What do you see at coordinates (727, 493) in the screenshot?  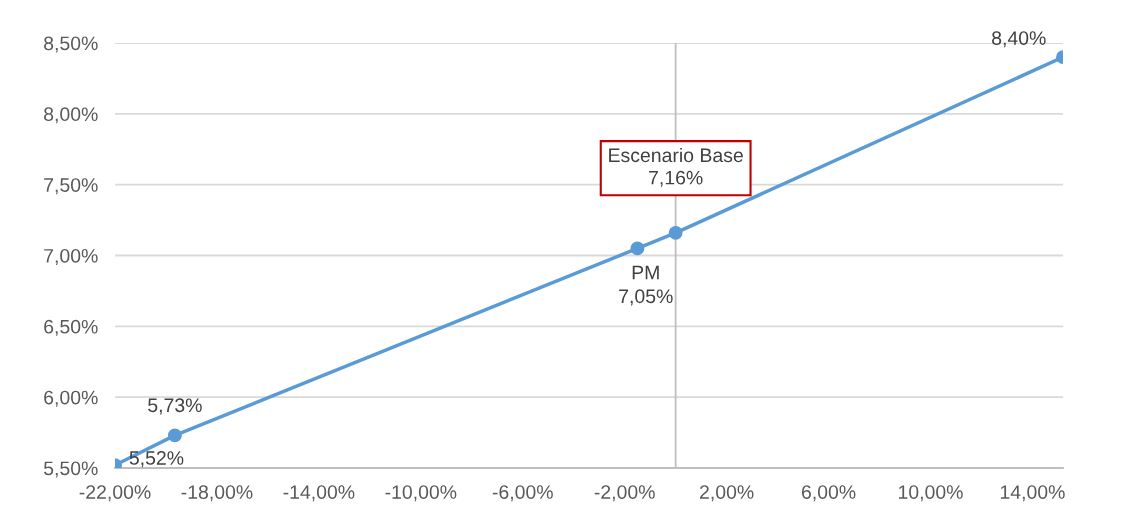 I see `x-tick-label: 2,00%` at bounding box center [727, 493].